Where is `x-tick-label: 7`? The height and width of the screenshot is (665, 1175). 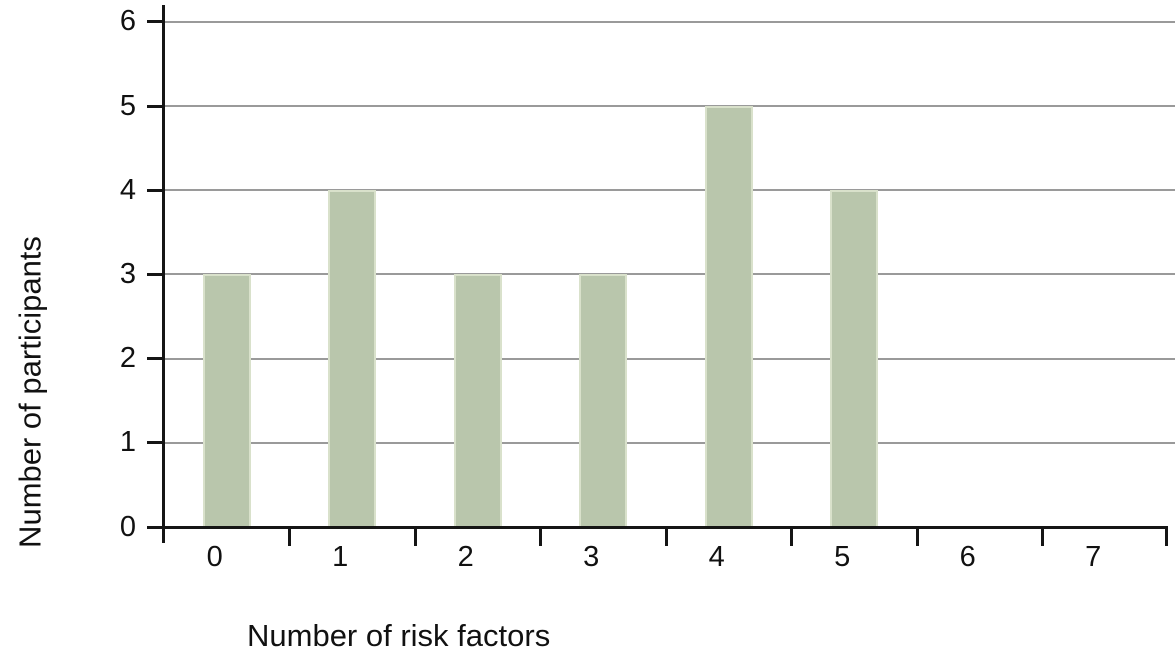 x-tick-label: 7 is located at coordinates (1093, 557).